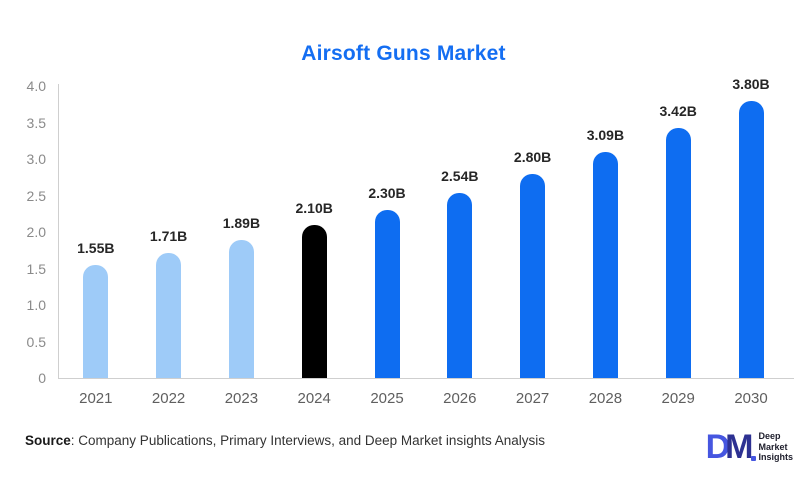 Image resolution: width=807 pixels, height=492 pixels. What do you see at coordinates (605, 135) in the screenshot?
I see `bar-value-label: 3.09B` at bounding box center [605, 135].